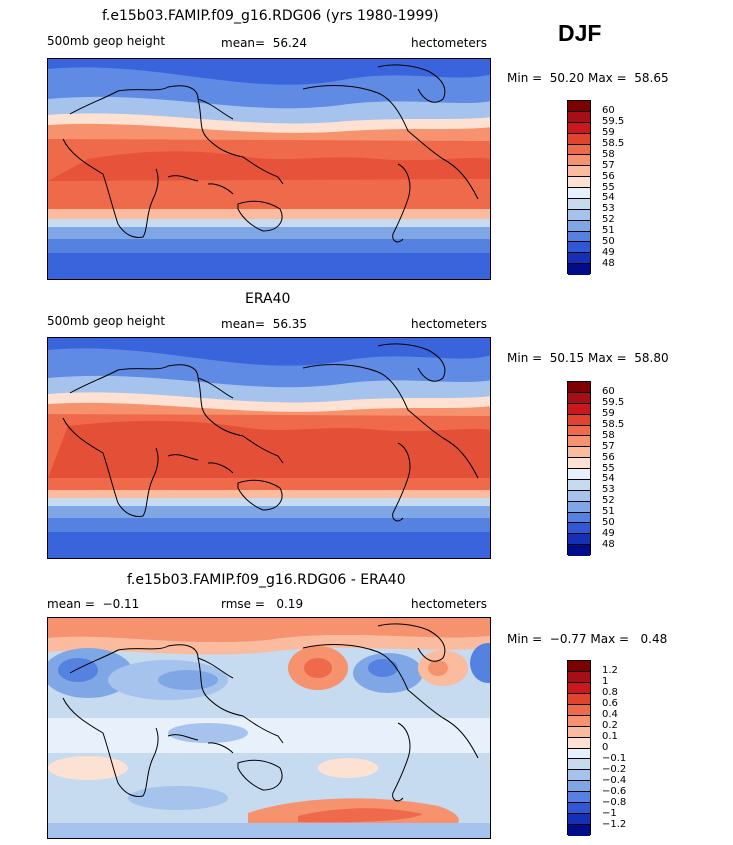 This screenshot has height=845, width=733. I want to click on colorbar-tick-label: −0.6, so click(614, 791).